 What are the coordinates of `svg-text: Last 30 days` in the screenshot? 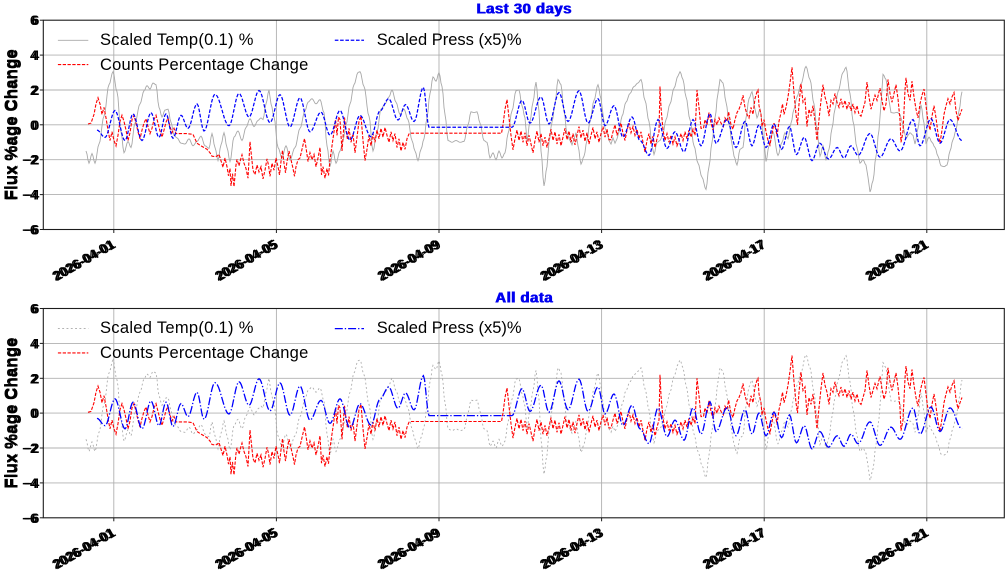 It's located at (524, 9).